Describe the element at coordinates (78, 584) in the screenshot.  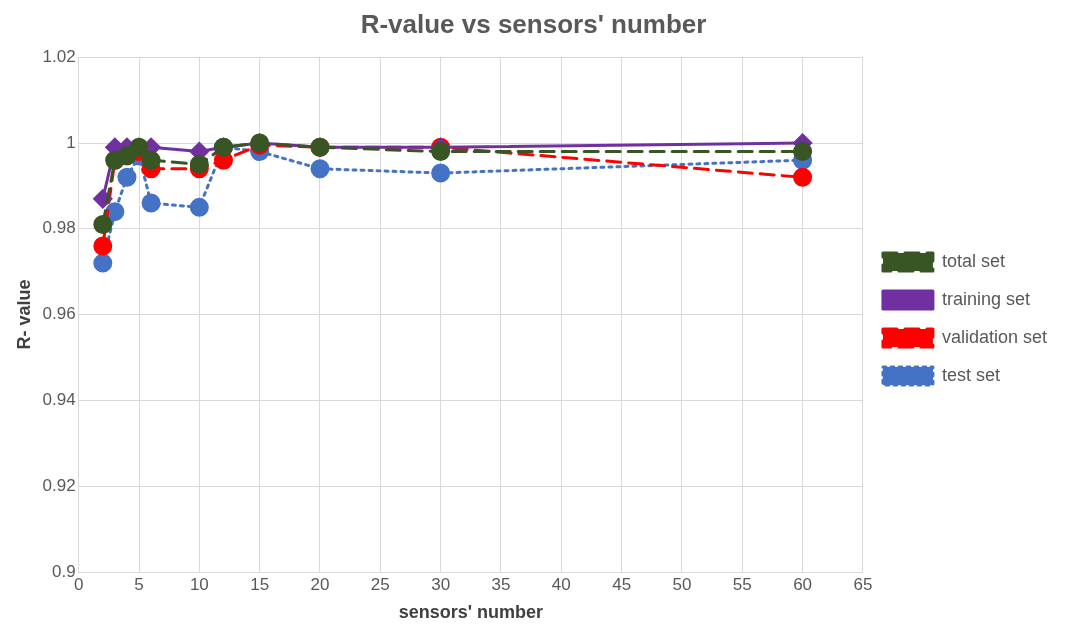
I see `x-tick-label: 0` at that location.